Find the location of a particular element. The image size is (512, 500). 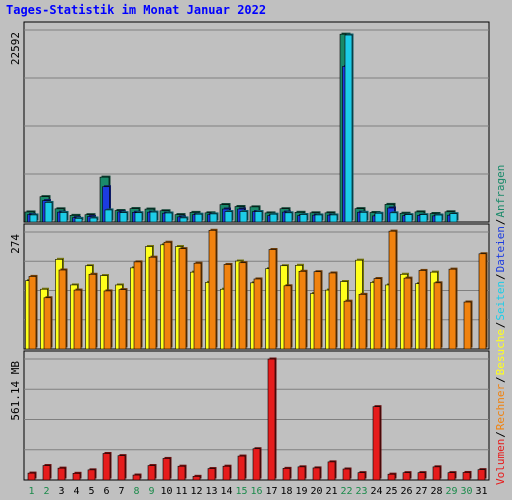

x-tick-label: 3 is located at coordinates (61, 491).